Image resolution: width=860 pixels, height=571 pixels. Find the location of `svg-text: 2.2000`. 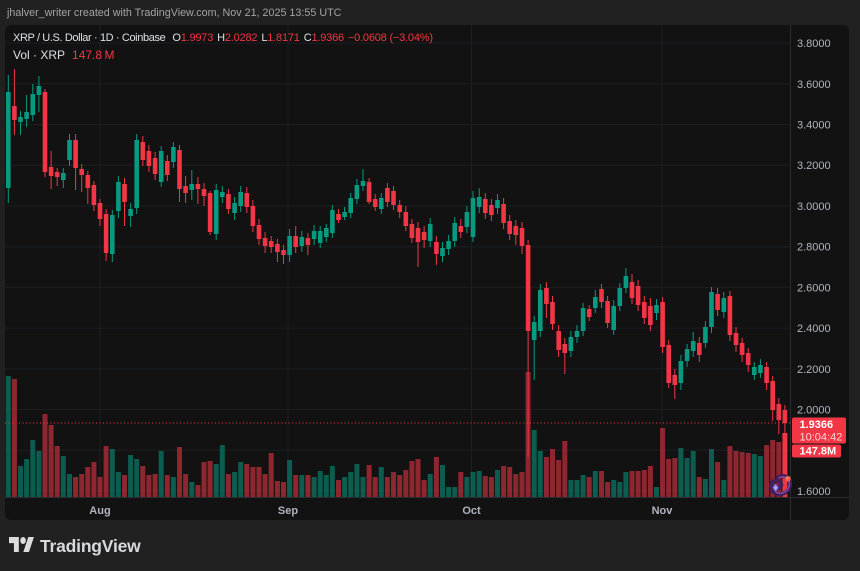

svg-text: 2.2000 is located at coordinates (814, 370).